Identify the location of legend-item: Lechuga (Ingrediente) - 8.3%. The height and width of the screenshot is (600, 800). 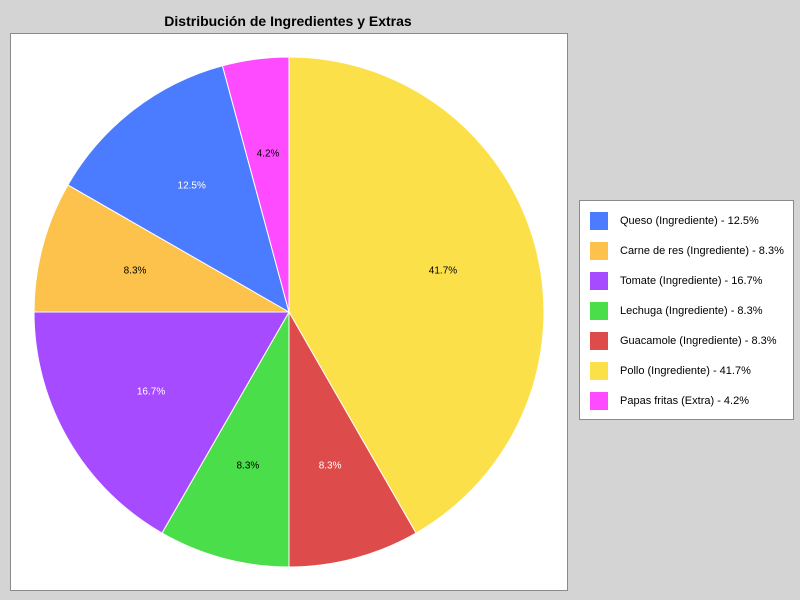
(676, 311).